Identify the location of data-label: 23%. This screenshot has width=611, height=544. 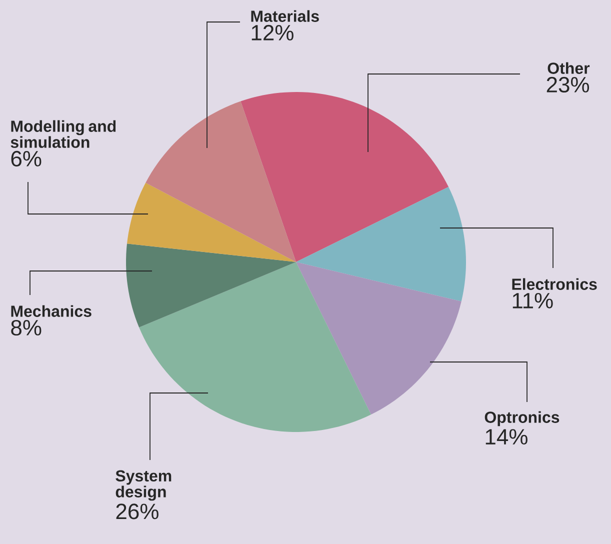
(568, 84).